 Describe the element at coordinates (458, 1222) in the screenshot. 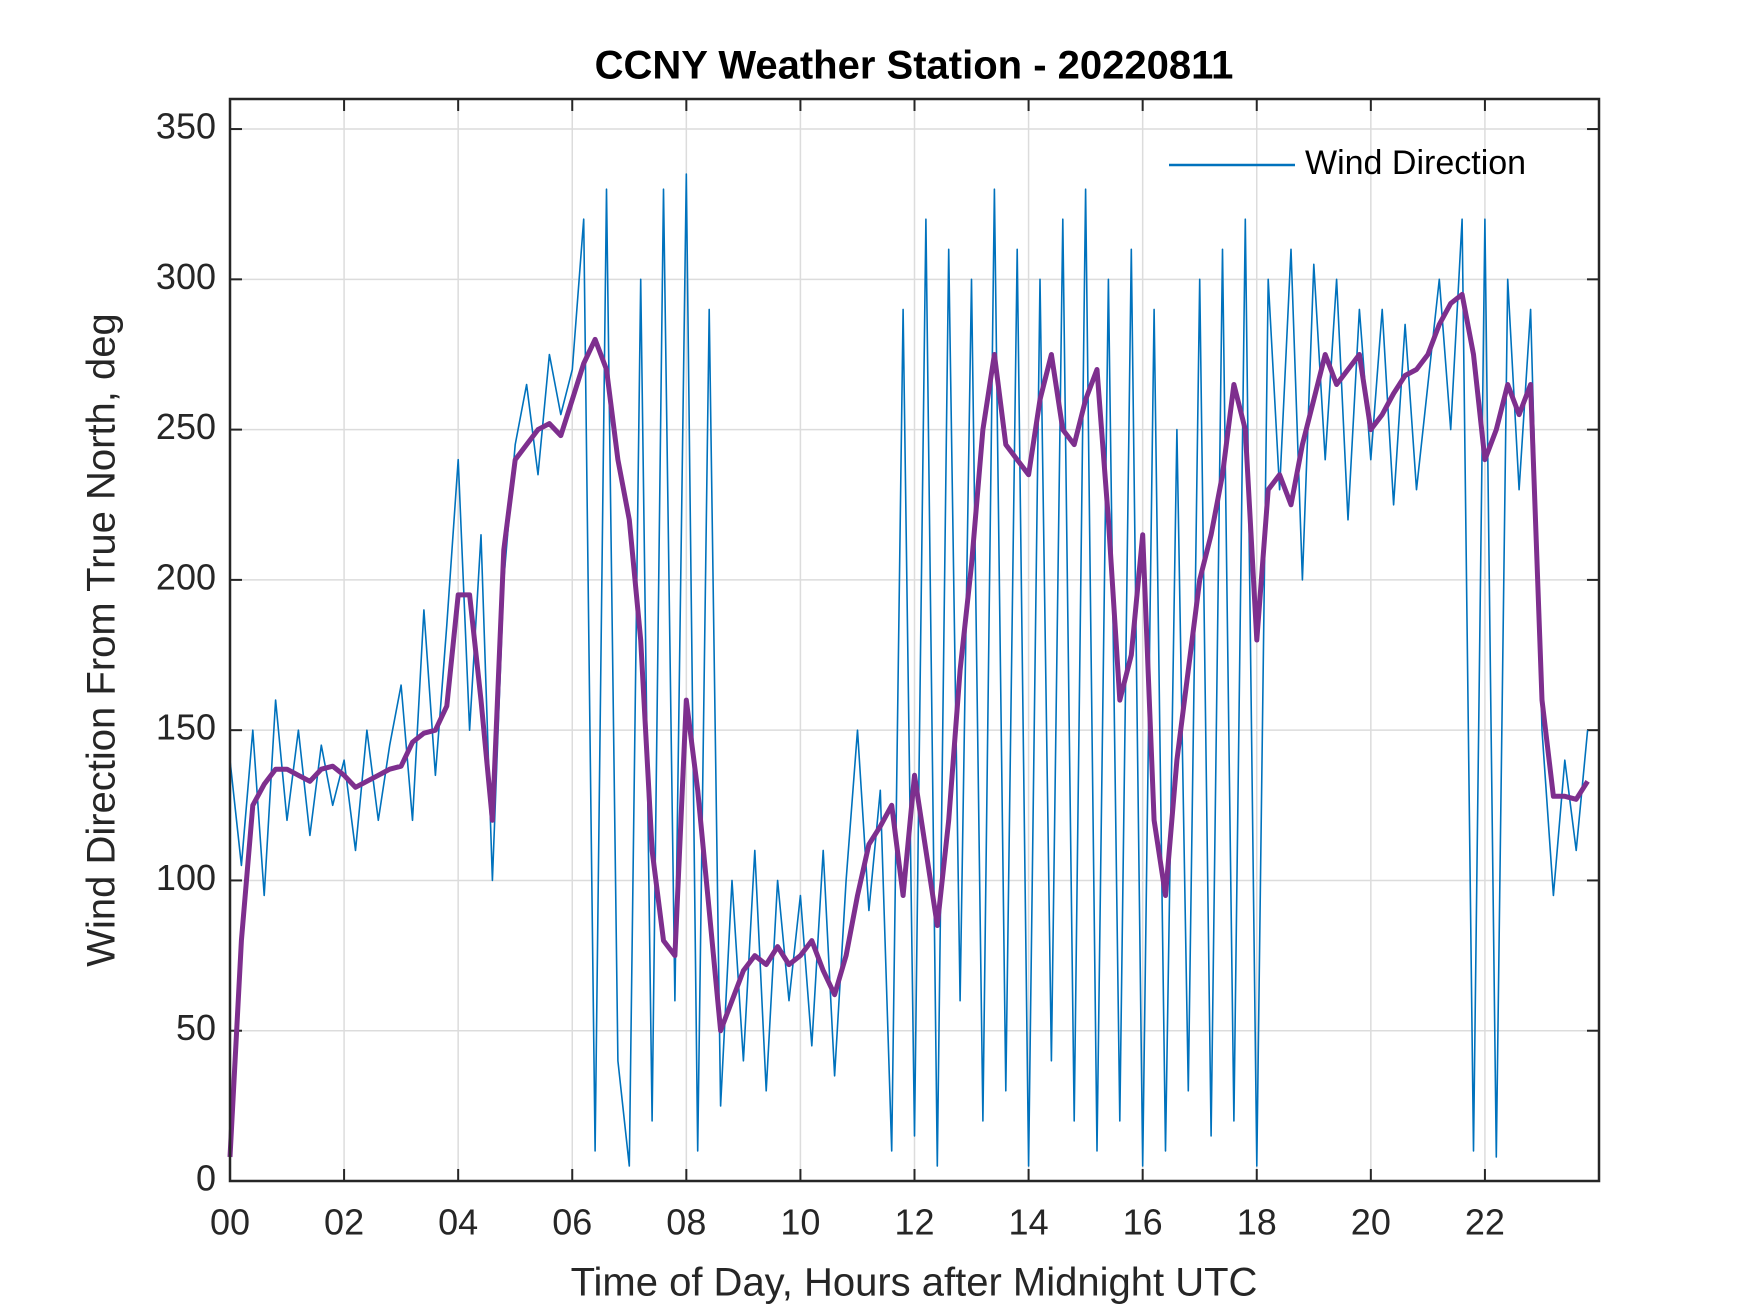

I see `x-tick-label: 04` at that location.